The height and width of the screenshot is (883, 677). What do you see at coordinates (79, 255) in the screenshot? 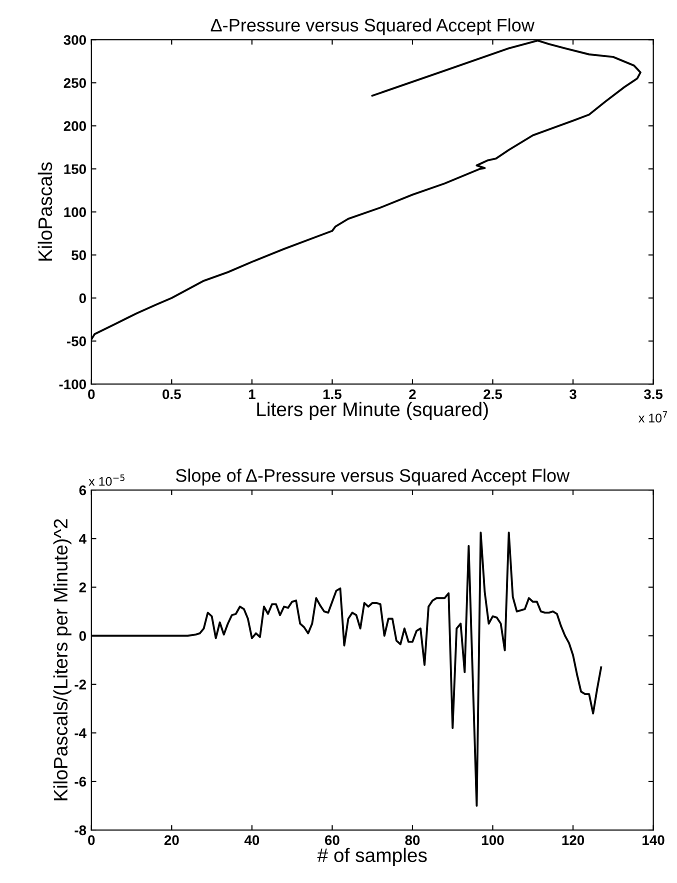
I see `y-tick-label: 50` at bounding box center [79, 255].